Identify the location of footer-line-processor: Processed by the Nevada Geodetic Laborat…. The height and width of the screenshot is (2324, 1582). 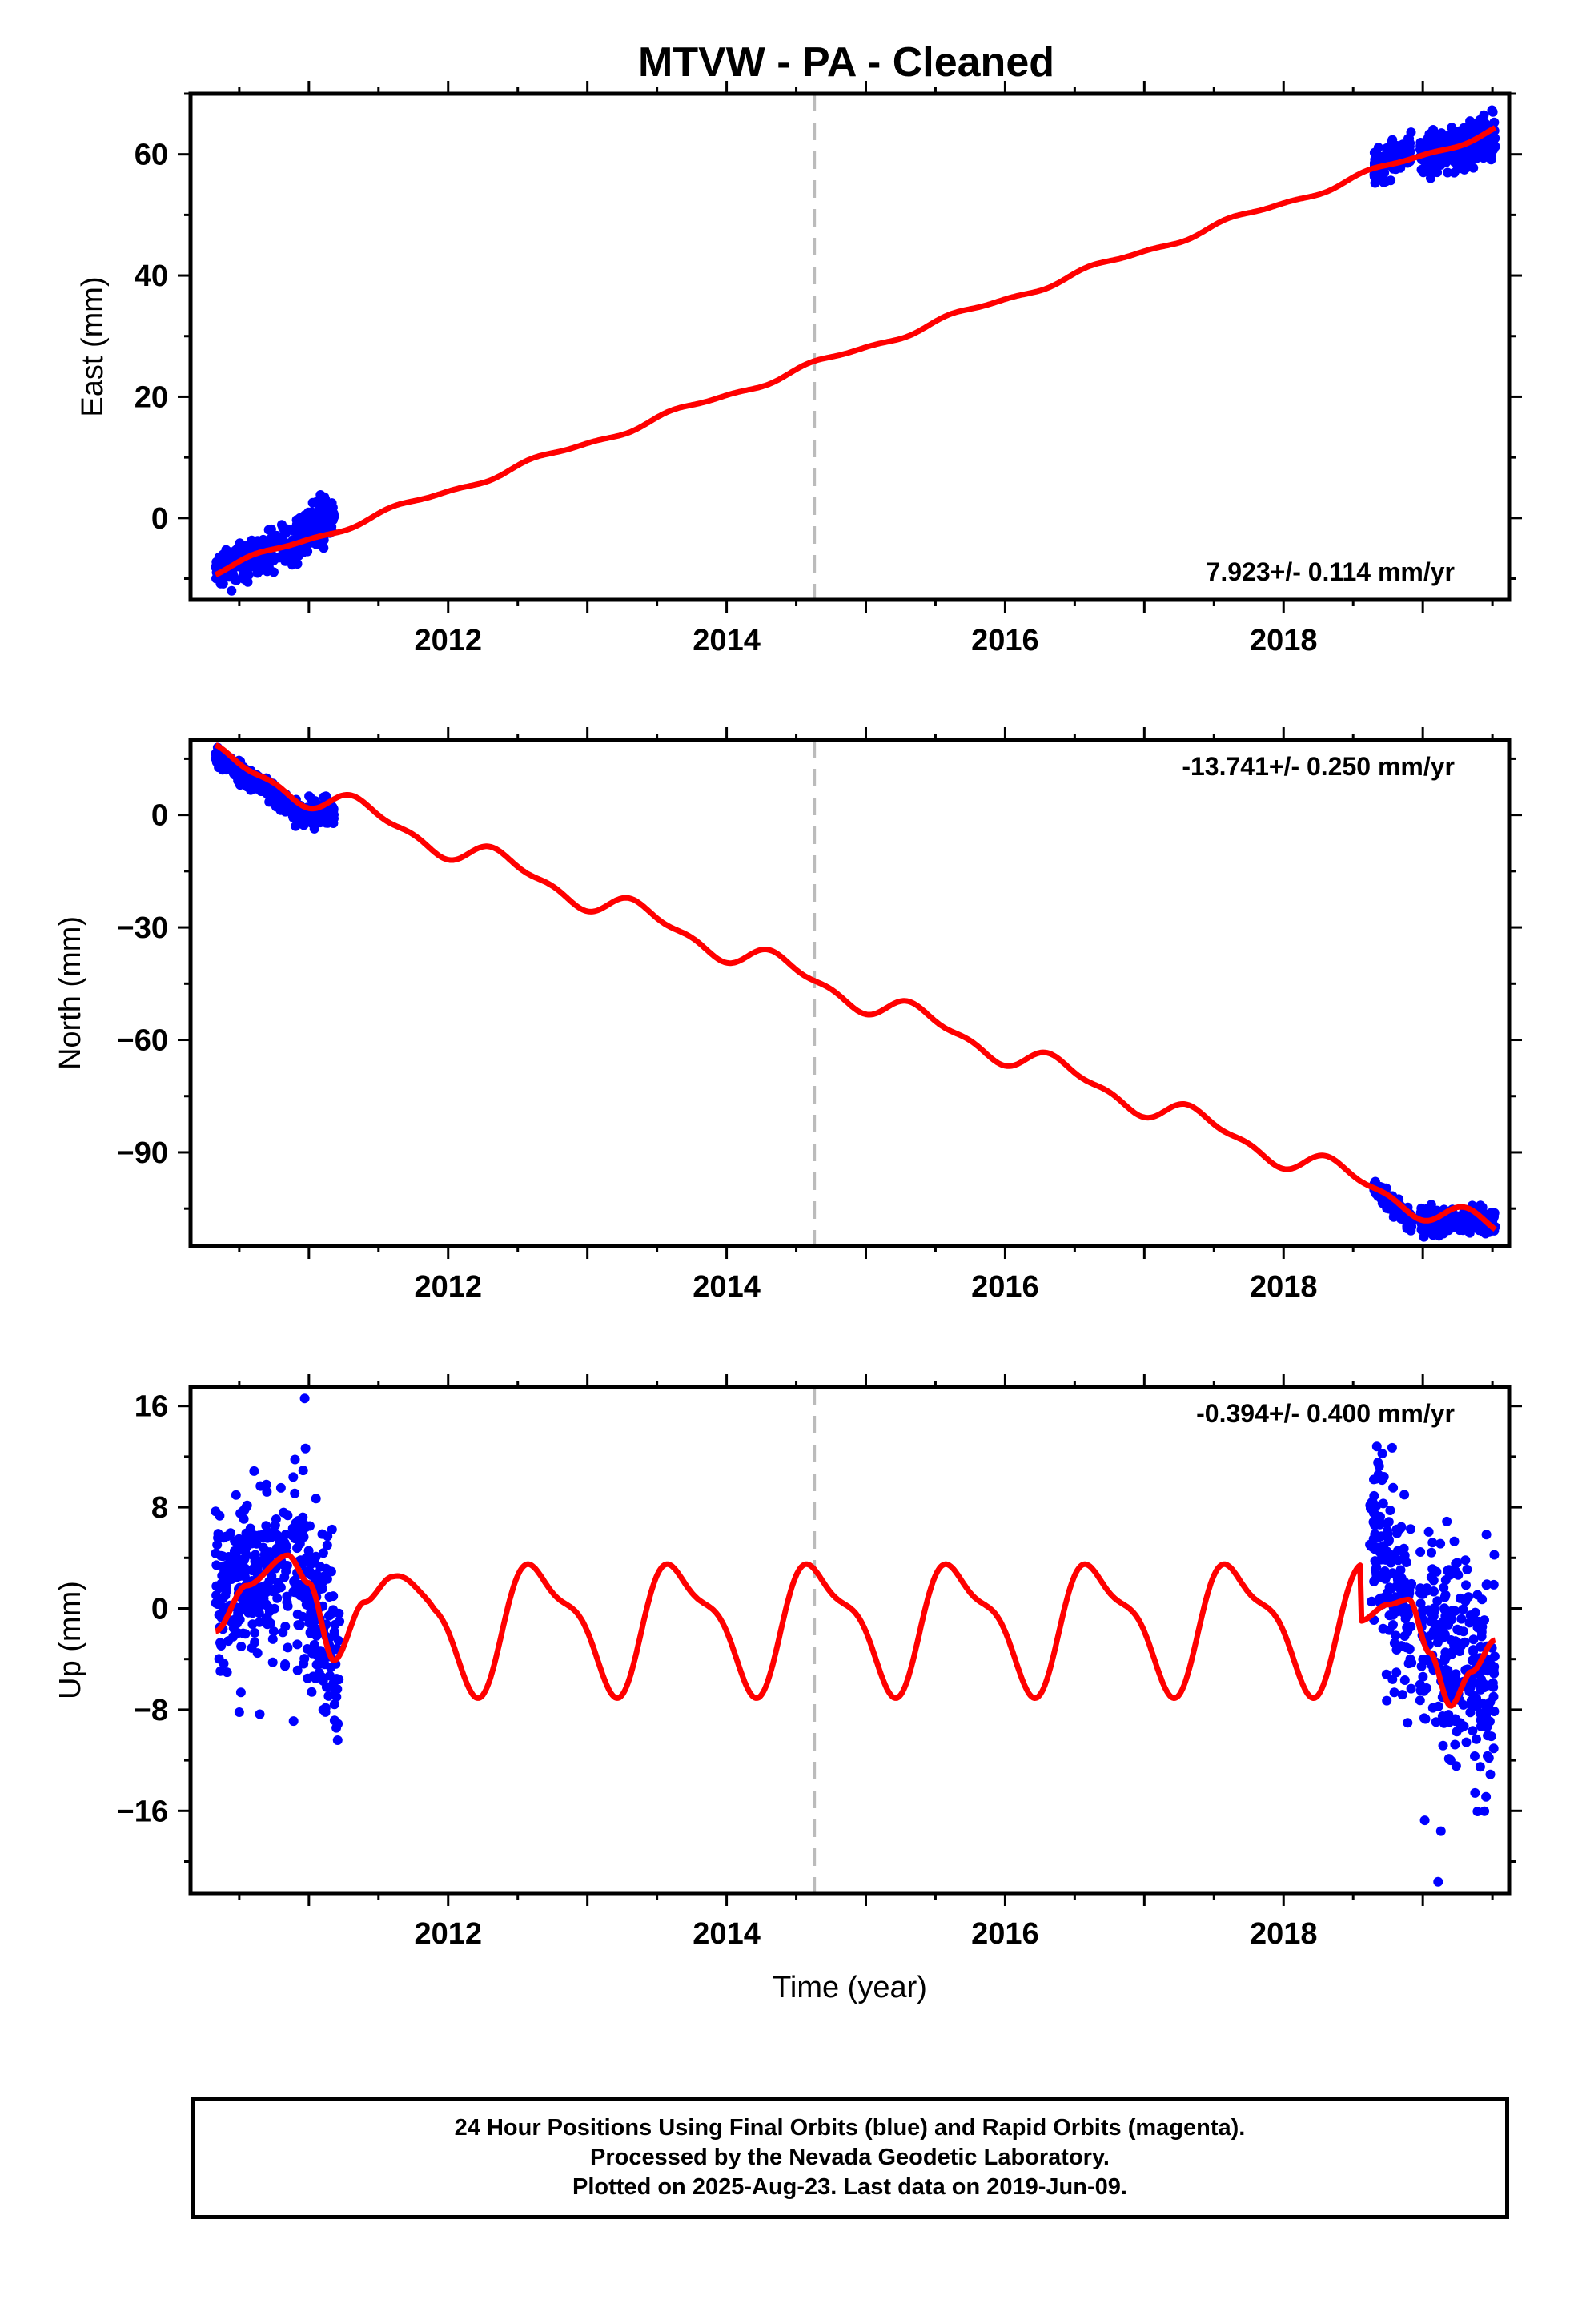
(850, 2157).